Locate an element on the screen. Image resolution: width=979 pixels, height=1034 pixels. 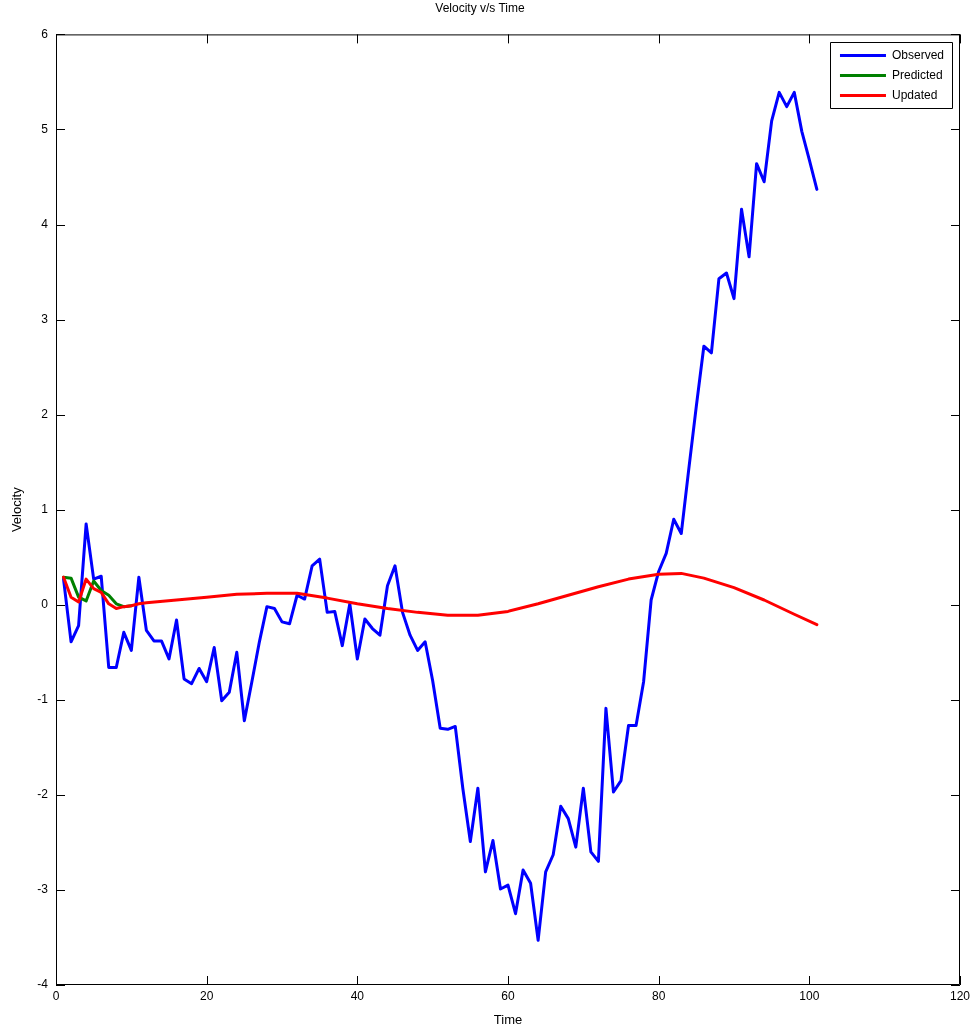
x-axis-title: Time is located at coordinates (508, 1019).